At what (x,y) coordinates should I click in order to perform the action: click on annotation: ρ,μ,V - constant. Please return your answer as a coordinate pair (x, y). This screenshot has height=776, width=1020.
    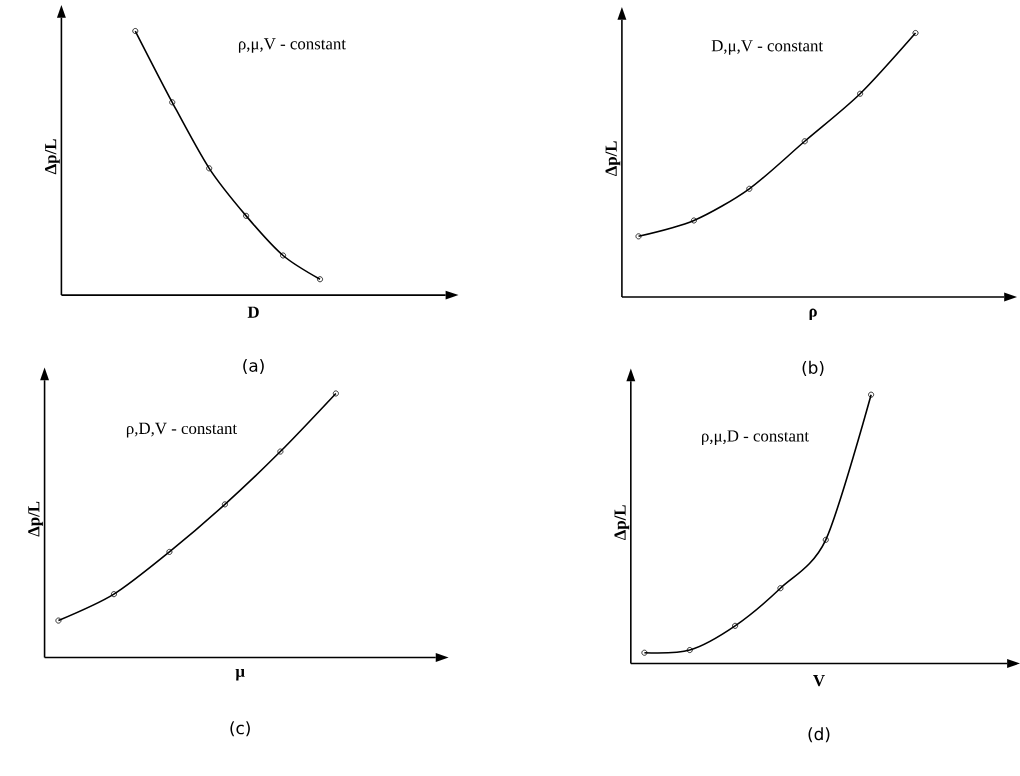
    Looking at the image, I should click on (292, 45).